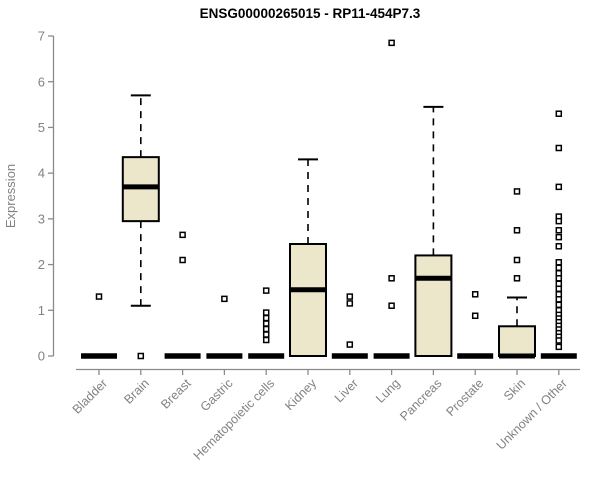 This screenshot has height=500, width=600. What do you see at coordinates (41, 310) in the screenshot?
I see `y-tick-label: 1` at bounding box center [41, 310].